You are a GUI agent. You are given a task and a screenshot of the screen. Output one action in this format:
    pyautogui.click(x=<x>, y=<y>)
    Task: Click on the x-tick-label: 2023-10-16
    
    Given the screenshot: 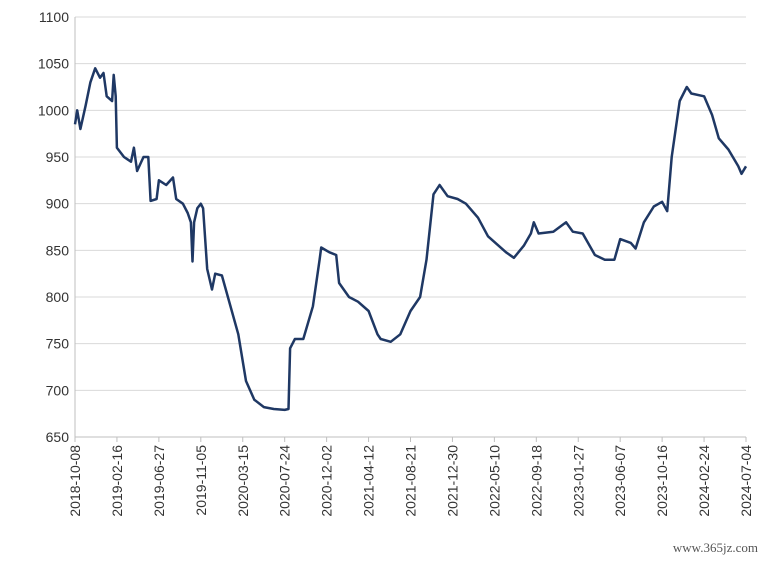 What is the action you would take?
    pyautogui.click(x=662, y=481)
    